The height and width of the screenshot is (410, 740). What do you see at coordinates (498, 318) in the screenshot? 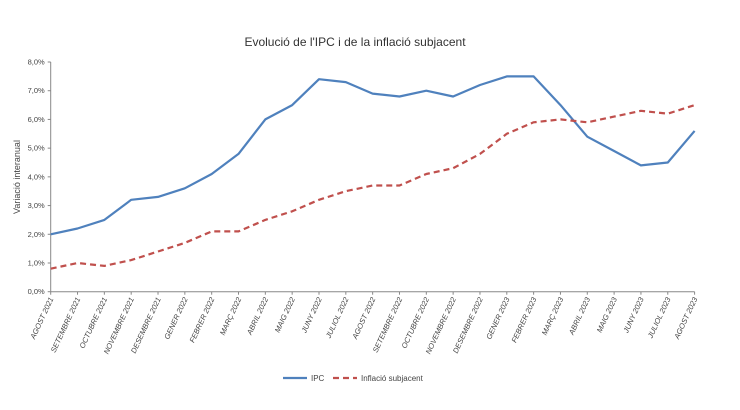
I see `x-tick-label: GENER 2023` at bounding box center [498, 318].